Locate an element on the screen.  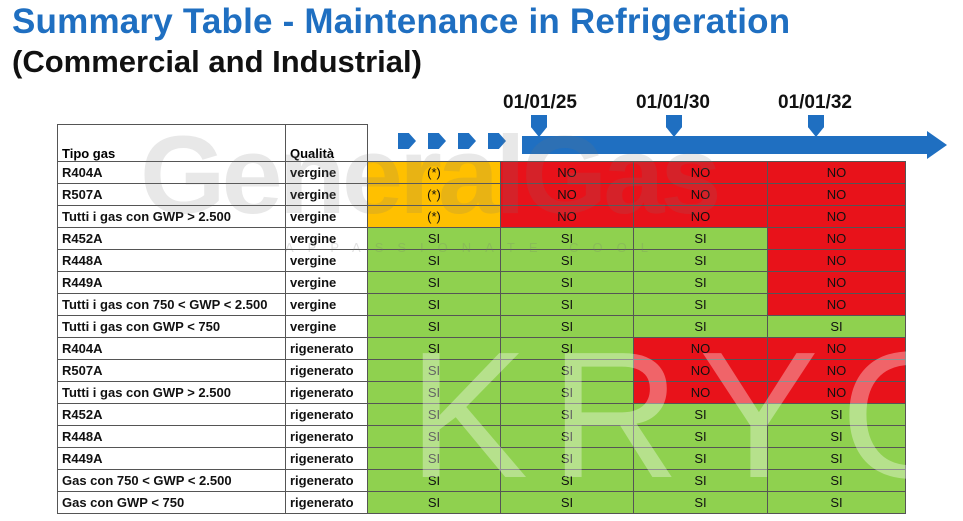
header-gas-type: Tipo gas is located at coordinates (171, 143).